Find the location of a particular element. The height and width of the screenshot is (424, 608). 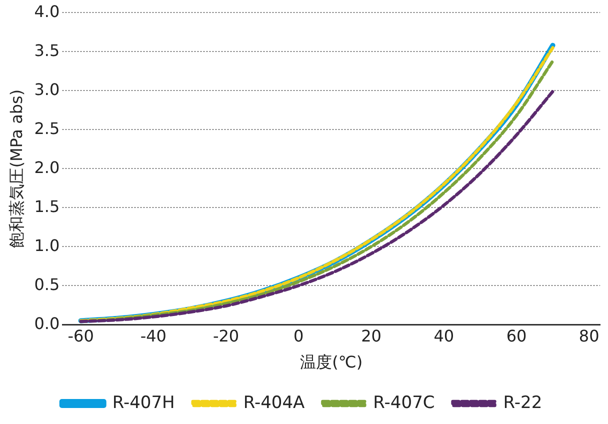

y-tick-label: 2.5 is located at coordinates (47, 128).